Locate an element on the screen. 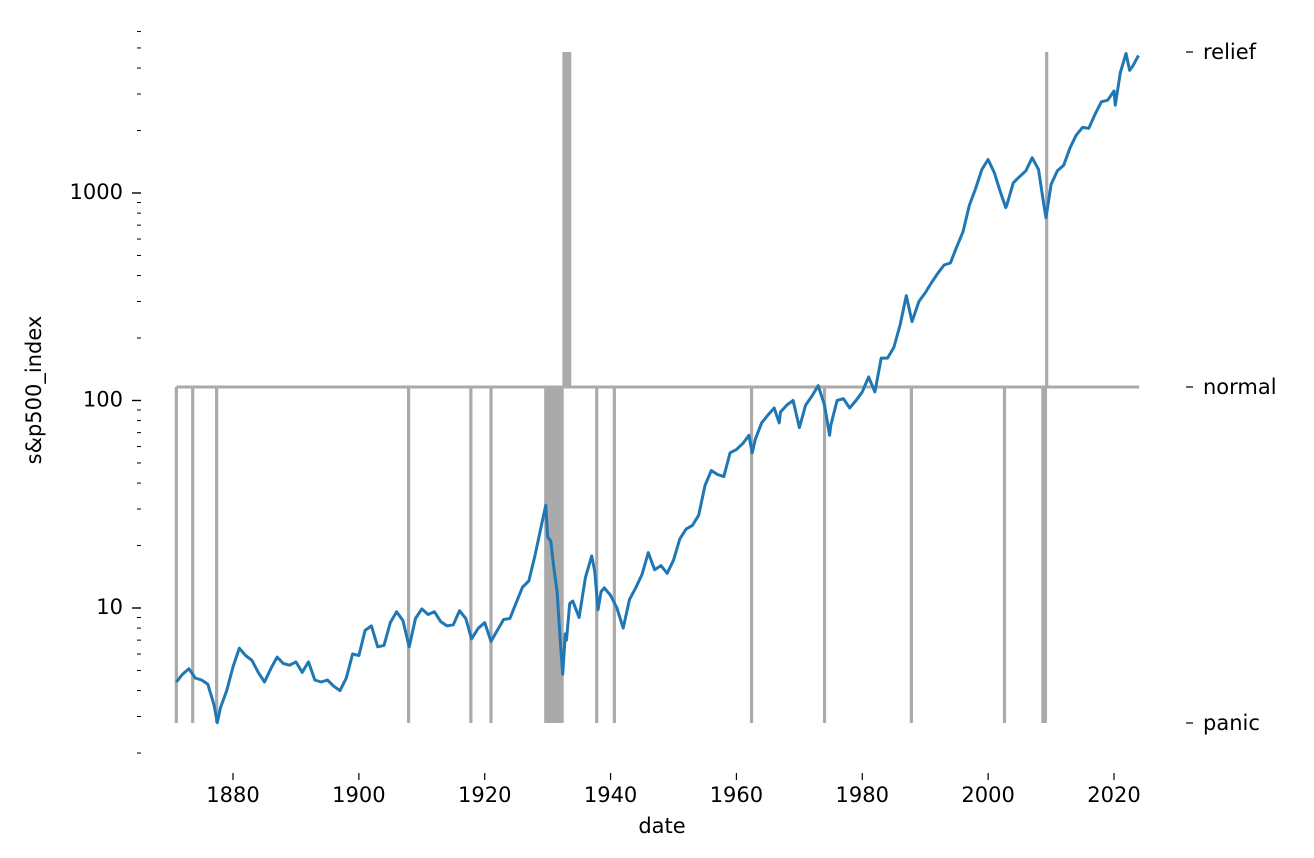  right-tick-label-normal: normal is located at coordinates (1240, 387).